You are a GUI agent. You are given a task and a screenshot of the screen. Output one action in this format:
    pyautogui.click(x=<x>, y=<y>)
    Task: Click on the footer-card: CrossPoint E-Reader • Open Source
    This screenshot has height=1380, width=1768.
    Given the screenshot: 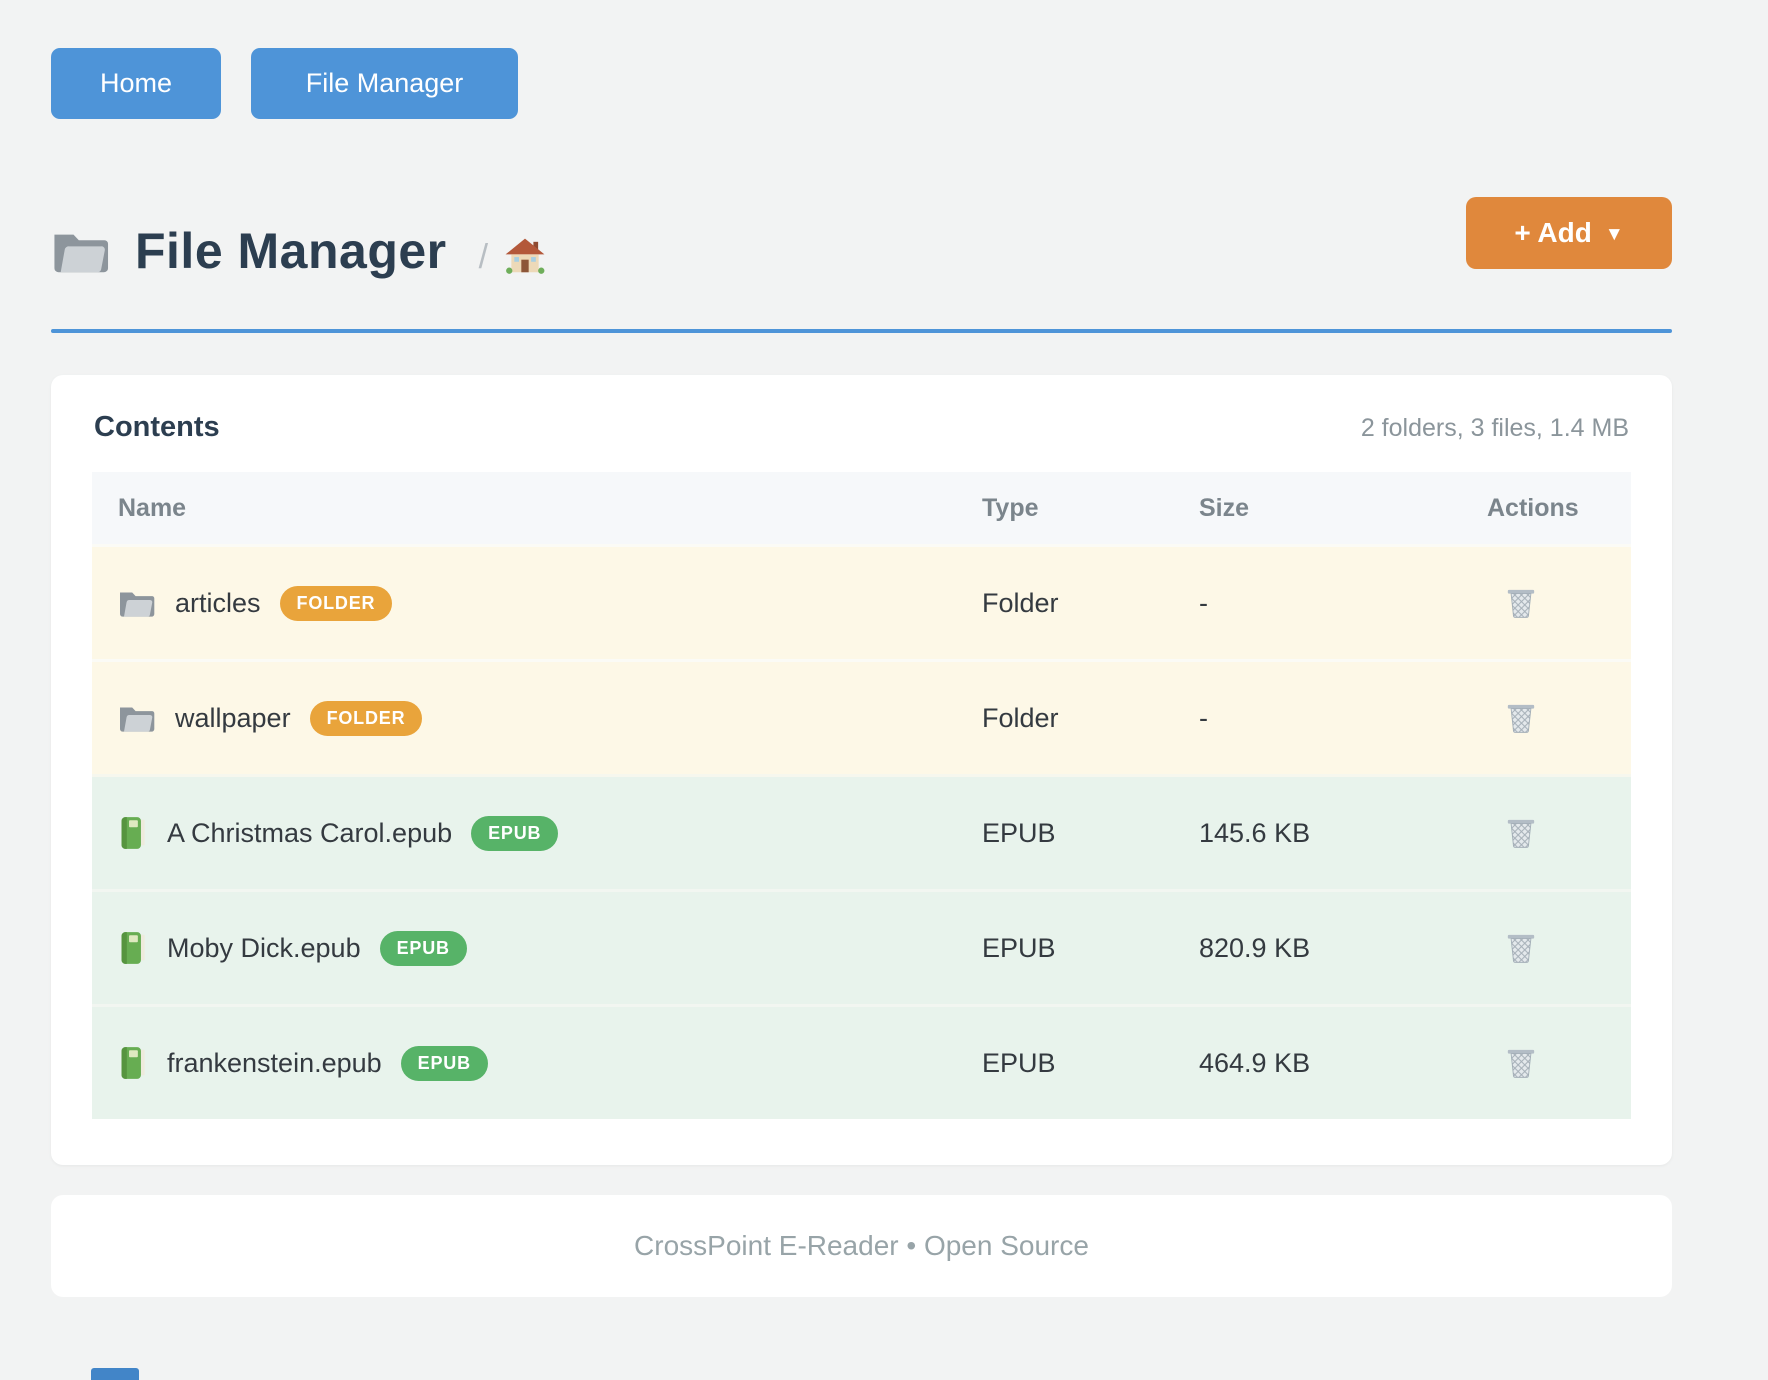 What is the action you would take?
    pyautogui.click(x=861, y=1246)
    